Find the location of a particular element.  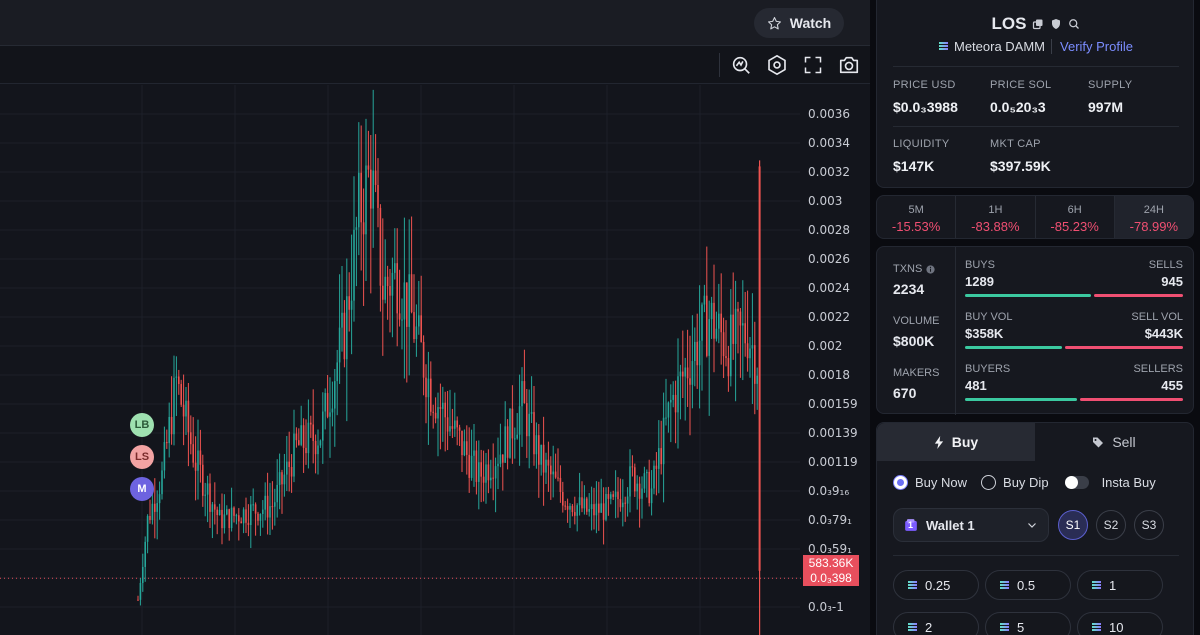

wallet-select: 1 Wallet 1 is located at coordinates (971, 525).